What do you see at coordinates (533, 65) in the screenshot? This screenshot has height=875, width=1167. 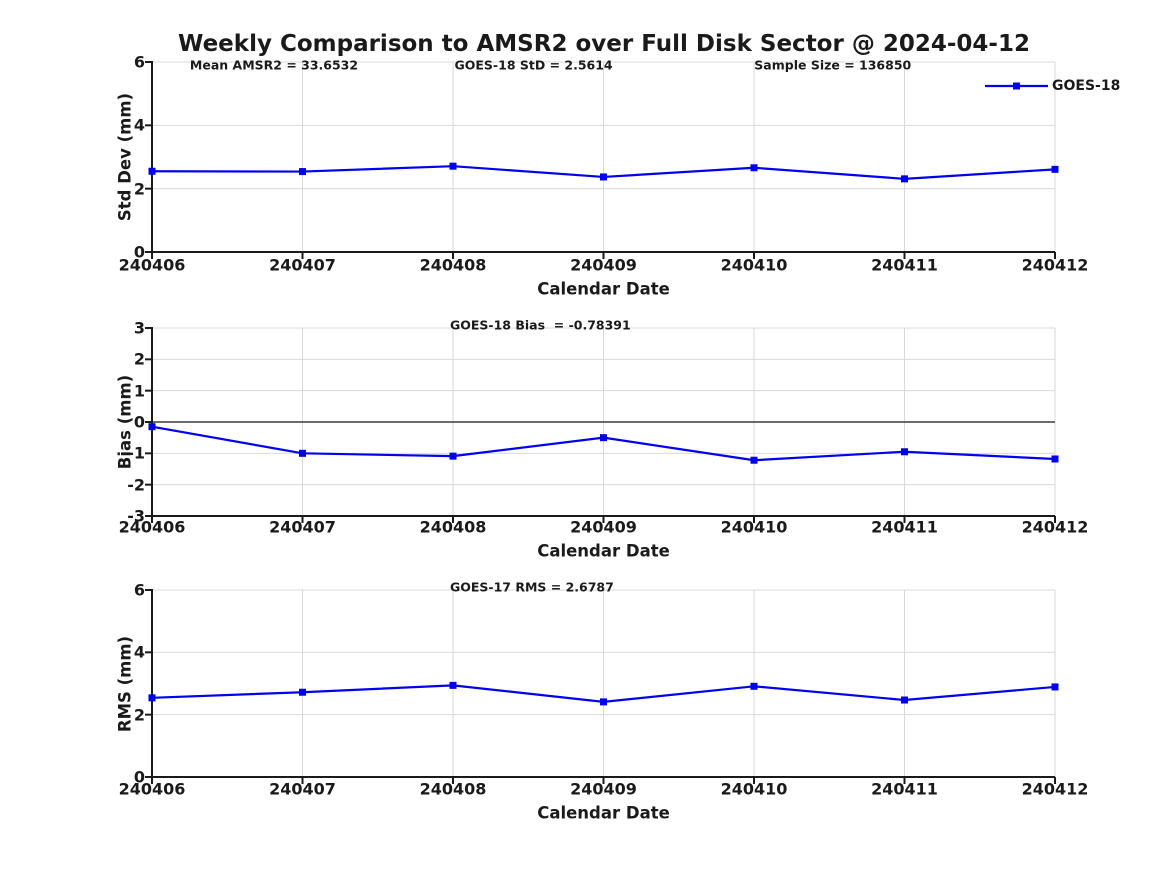 I see `plot-annotation: GOES-18 StD = 2.5614` at bounding box center [533, 65].